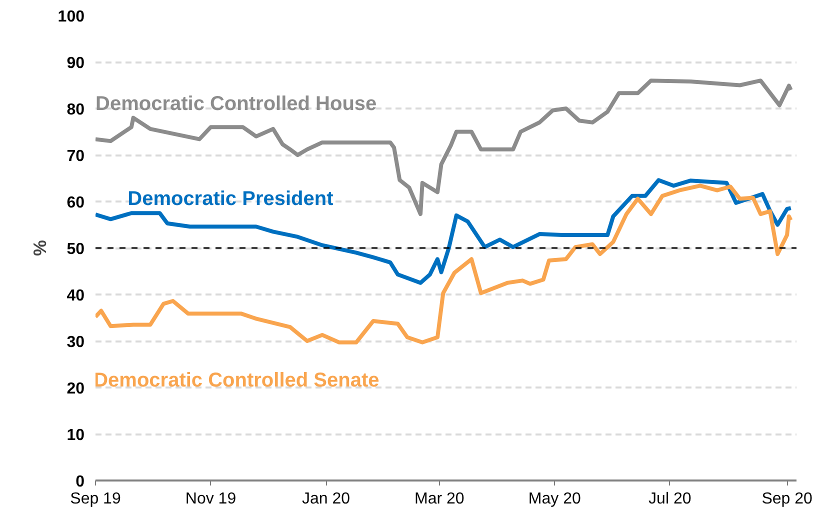  Describe the element at coordinates (670, 499) in the screenshot. I see `x-tick-label: Jul 20` at that location.